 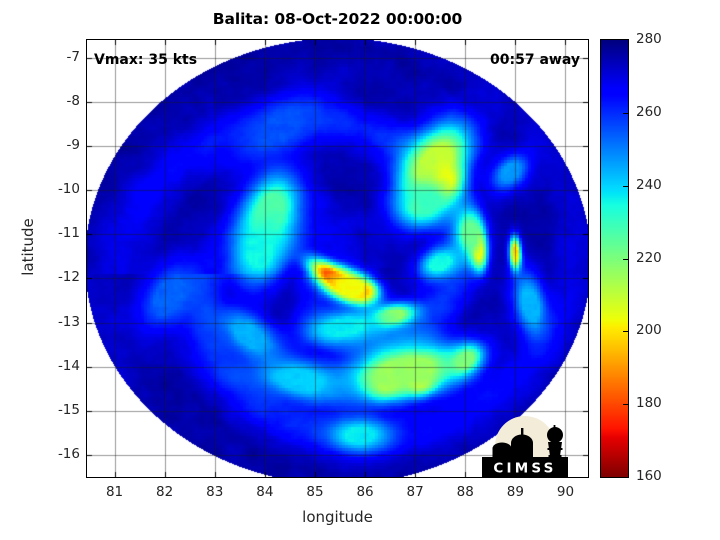 I want to click on y-tick-label: -9, so click(x=73, y=144).